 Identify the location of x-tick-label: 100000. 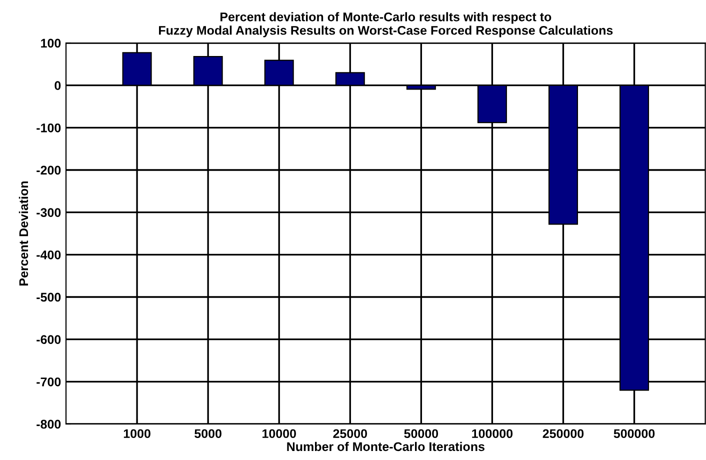
(492, 433).